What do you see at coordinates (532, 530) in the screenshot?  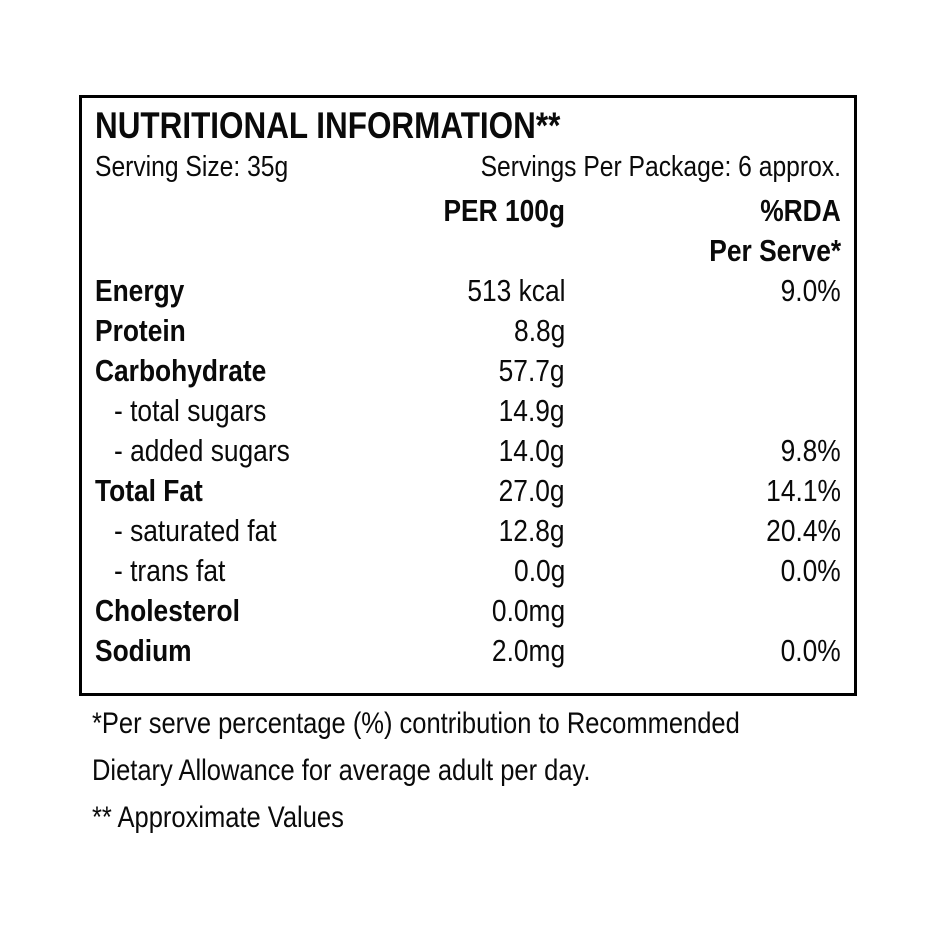 I see `nutrient-value-per-100g: 12.8g` at bounding box center [532, 530].